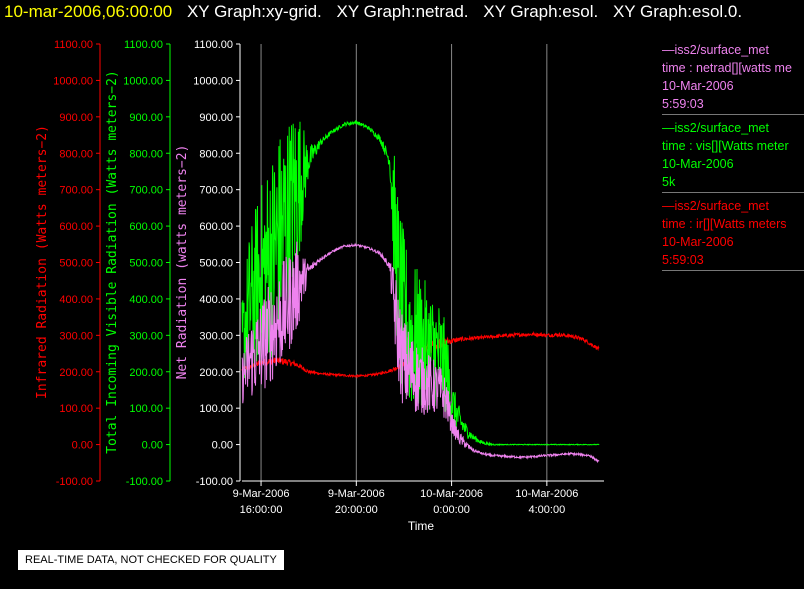 This screenshot has width=804, height=589. I want to click on y-tick-label-infrared: 800.00, so click(76, 154).